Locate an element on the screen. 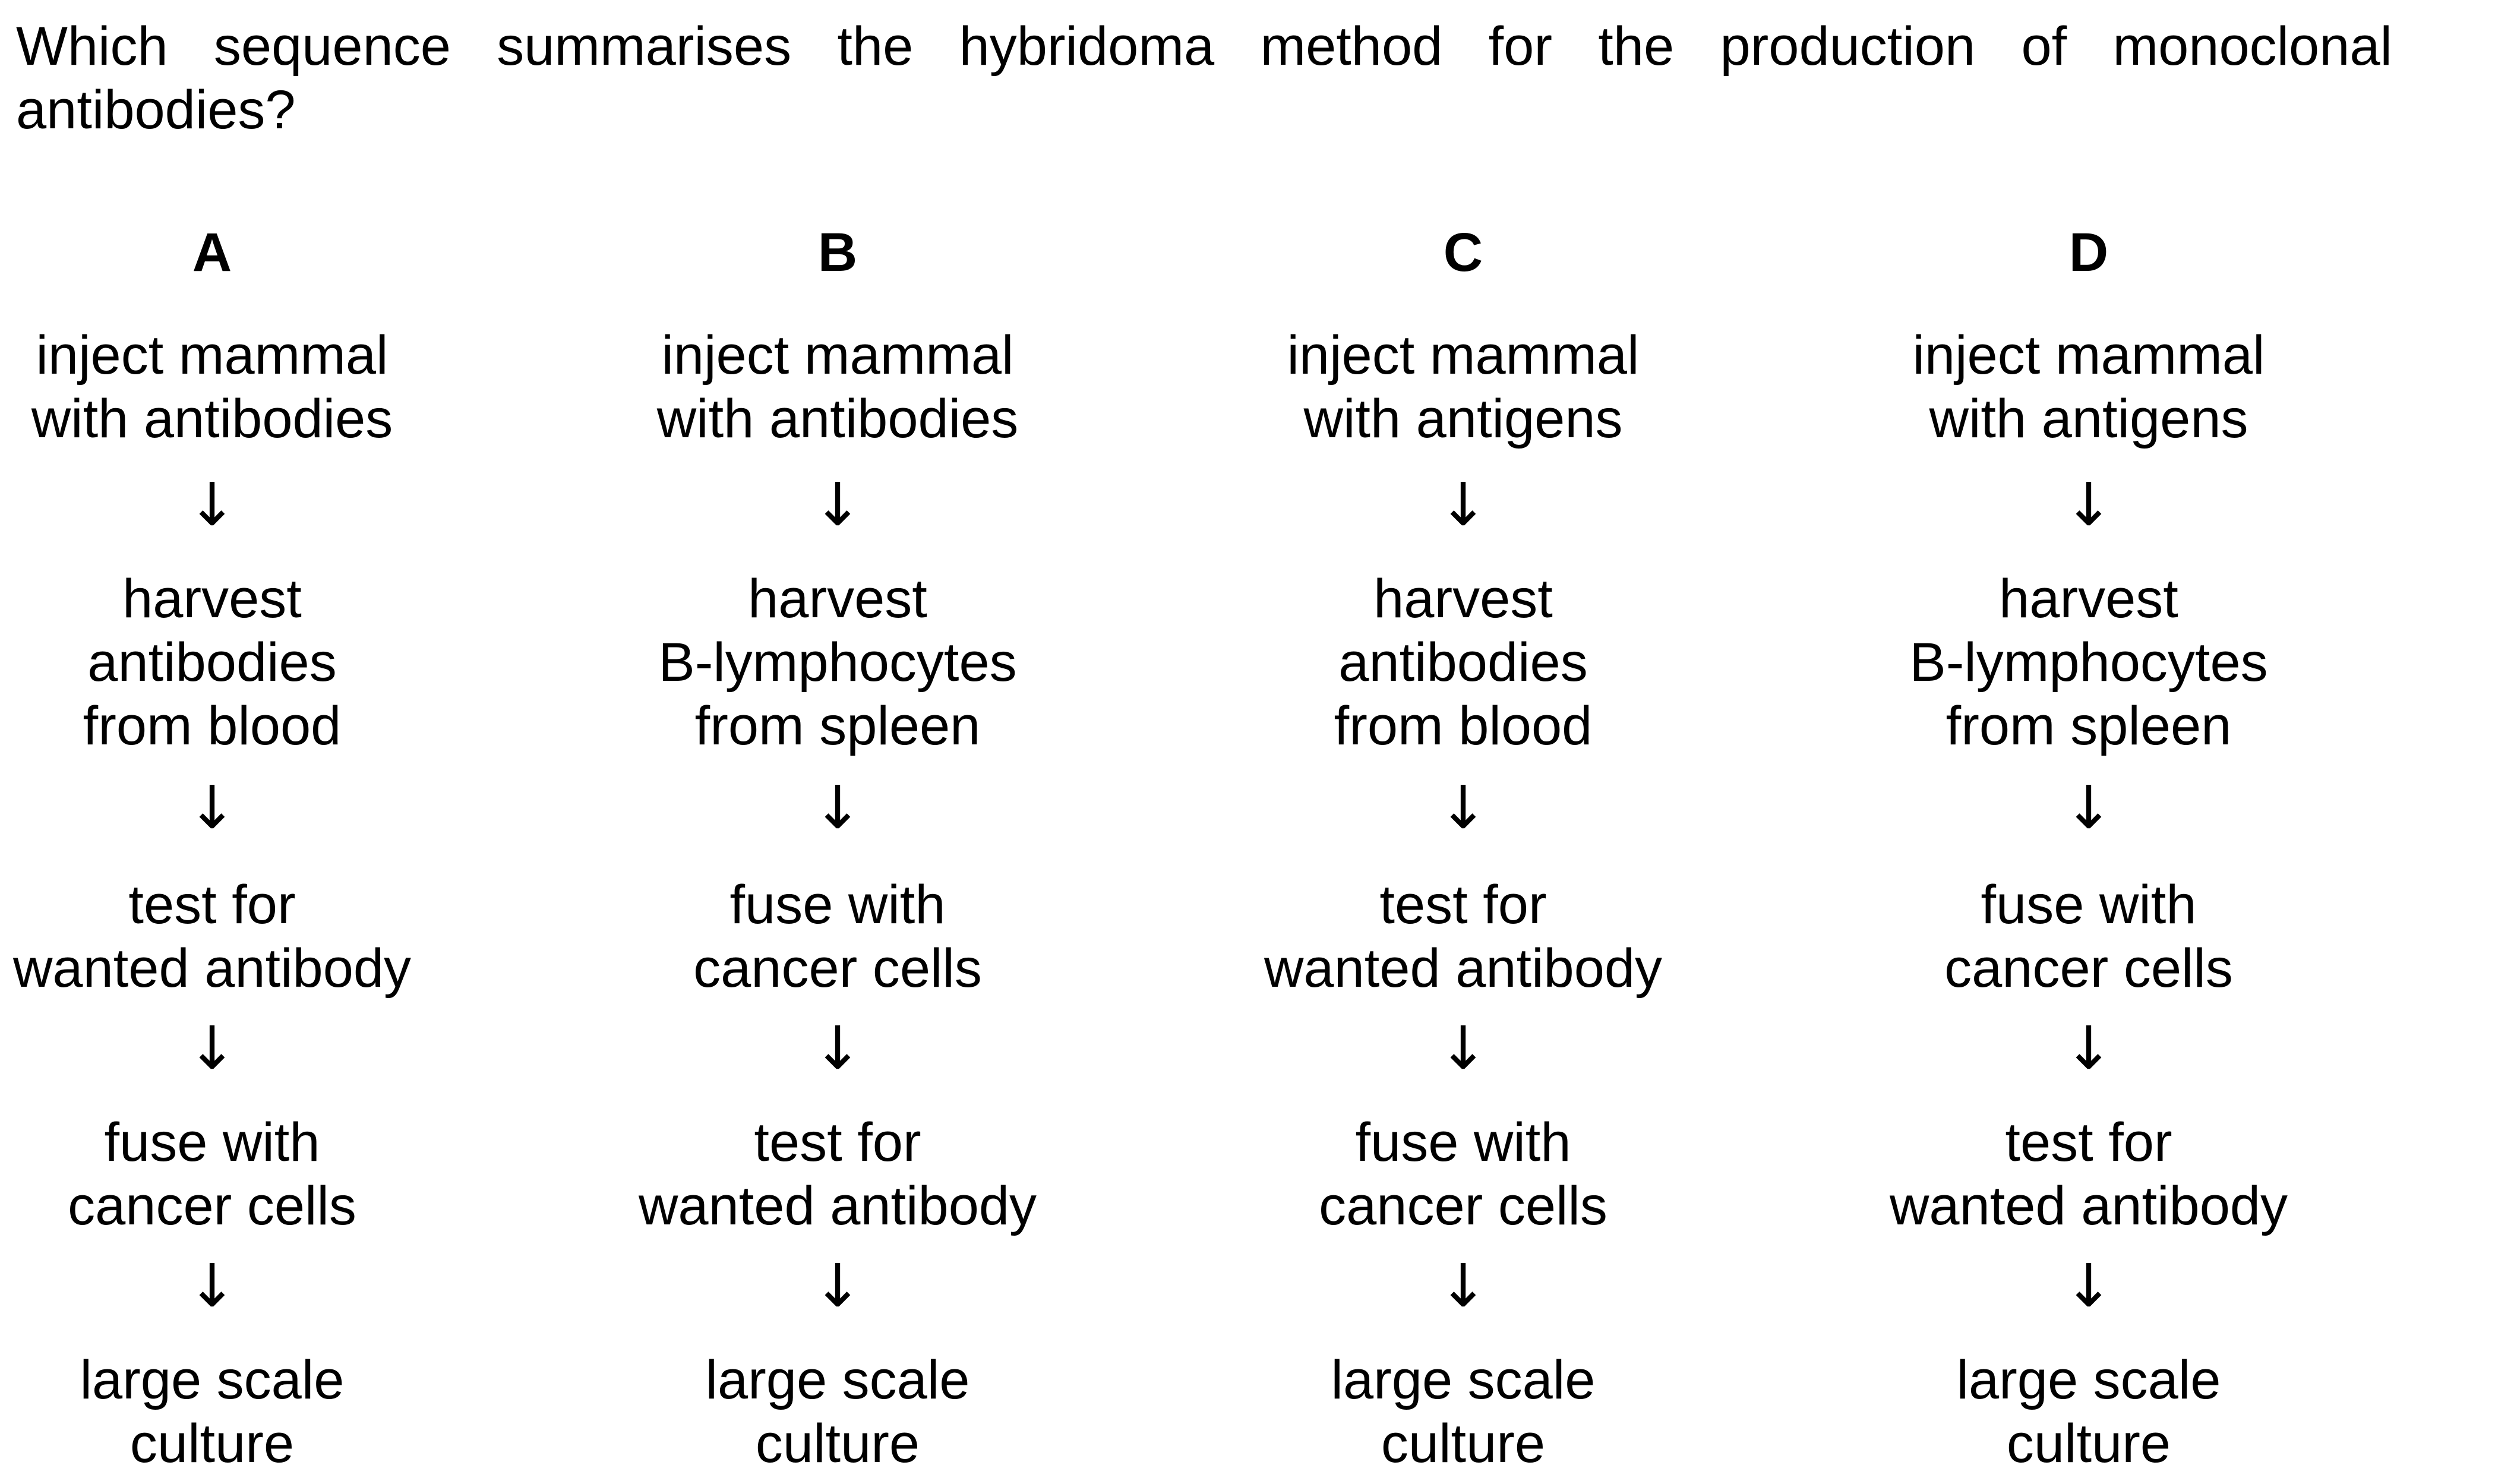 This screenshot has width=2495, height=1484. question-line-2: antibodies? is located at coordinates (156, 110).